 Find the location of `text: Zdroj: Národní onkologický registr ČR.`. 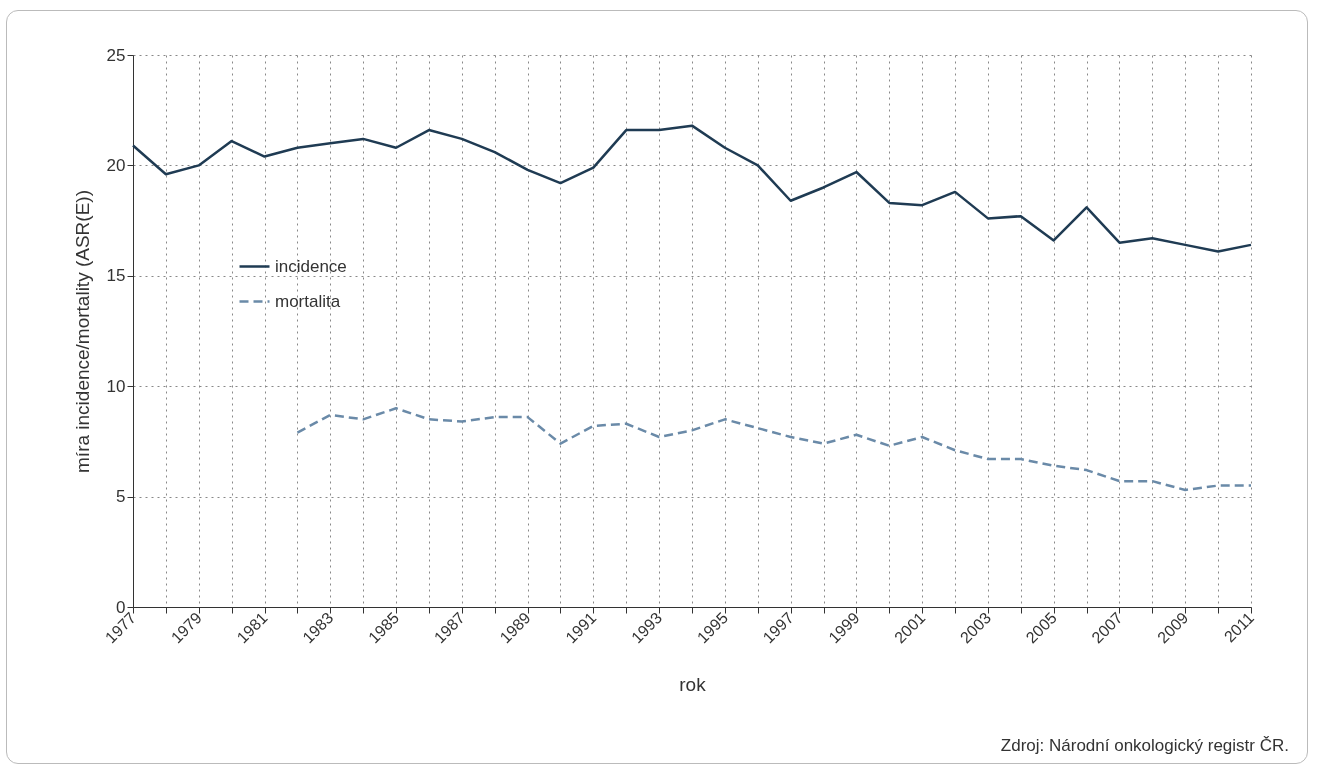

text: Zdroj: Národní onkologický registr ČR. is located at coordinates (1144, 746).